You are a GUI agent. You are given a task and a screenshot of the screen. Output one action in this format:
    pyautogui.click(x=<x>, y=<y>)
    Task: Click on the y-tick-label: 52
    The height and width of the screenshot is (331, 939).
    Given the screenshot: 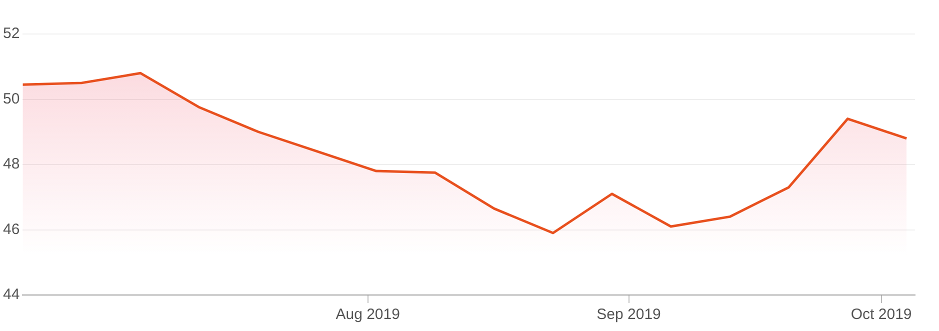 What is the action you would take?
    pyautogui.click(x=11, y=33)
    